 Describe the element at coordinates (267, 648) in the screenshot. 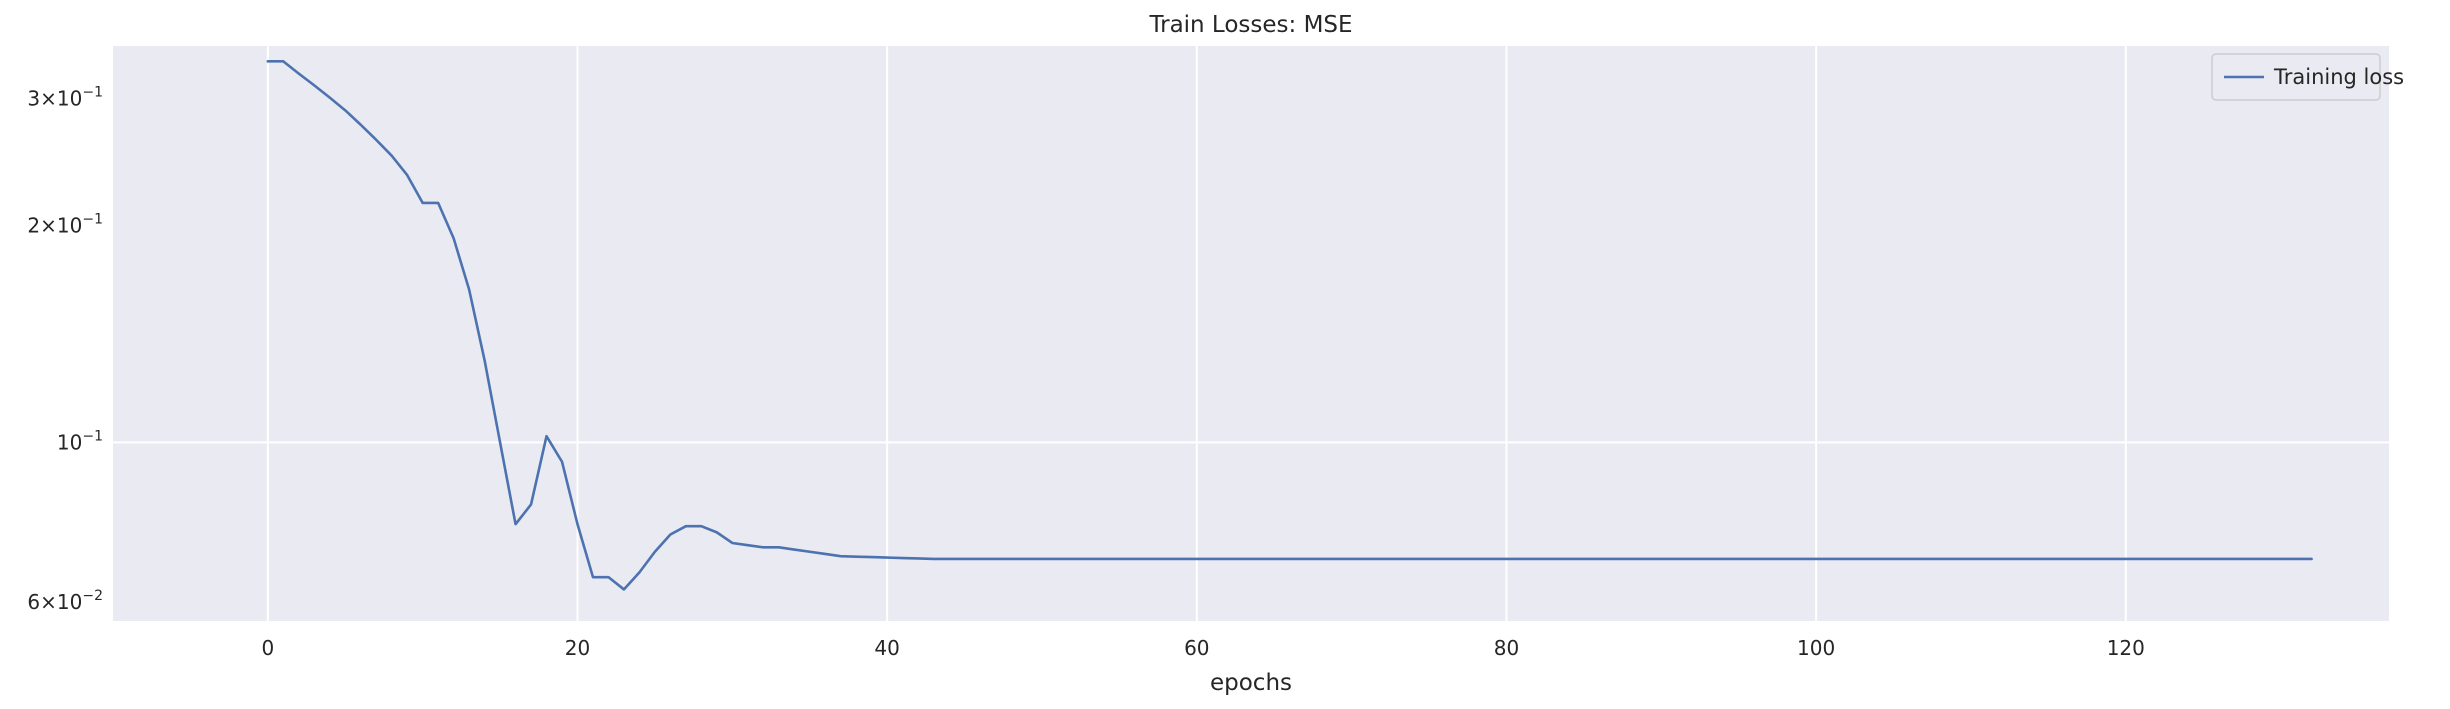

I see `x-tick-label: 0` at that location.